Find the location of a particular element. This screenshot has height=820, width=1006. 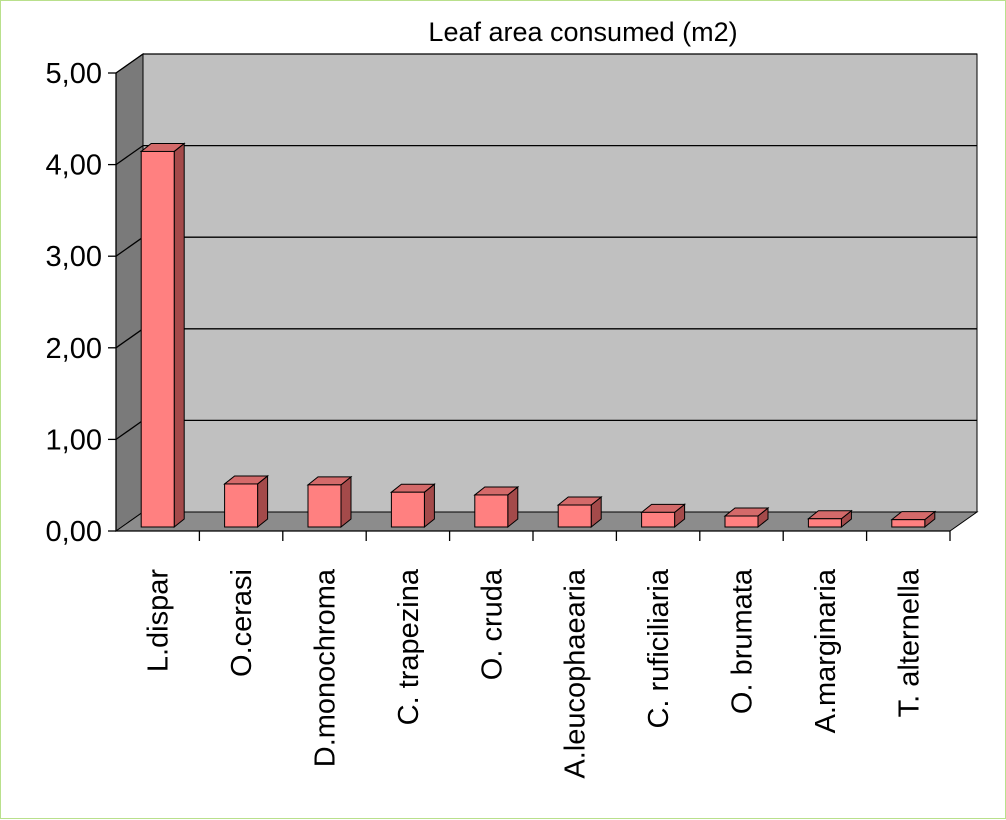

x-category-label: D.monochroma is located at coordinates (326, 667).